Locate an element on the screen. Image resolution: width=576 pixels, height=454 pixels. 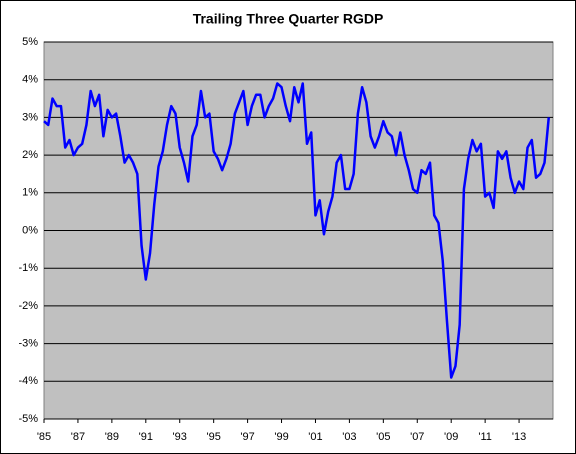
x-tick-label: '85 is located at coordinates (44, 437).